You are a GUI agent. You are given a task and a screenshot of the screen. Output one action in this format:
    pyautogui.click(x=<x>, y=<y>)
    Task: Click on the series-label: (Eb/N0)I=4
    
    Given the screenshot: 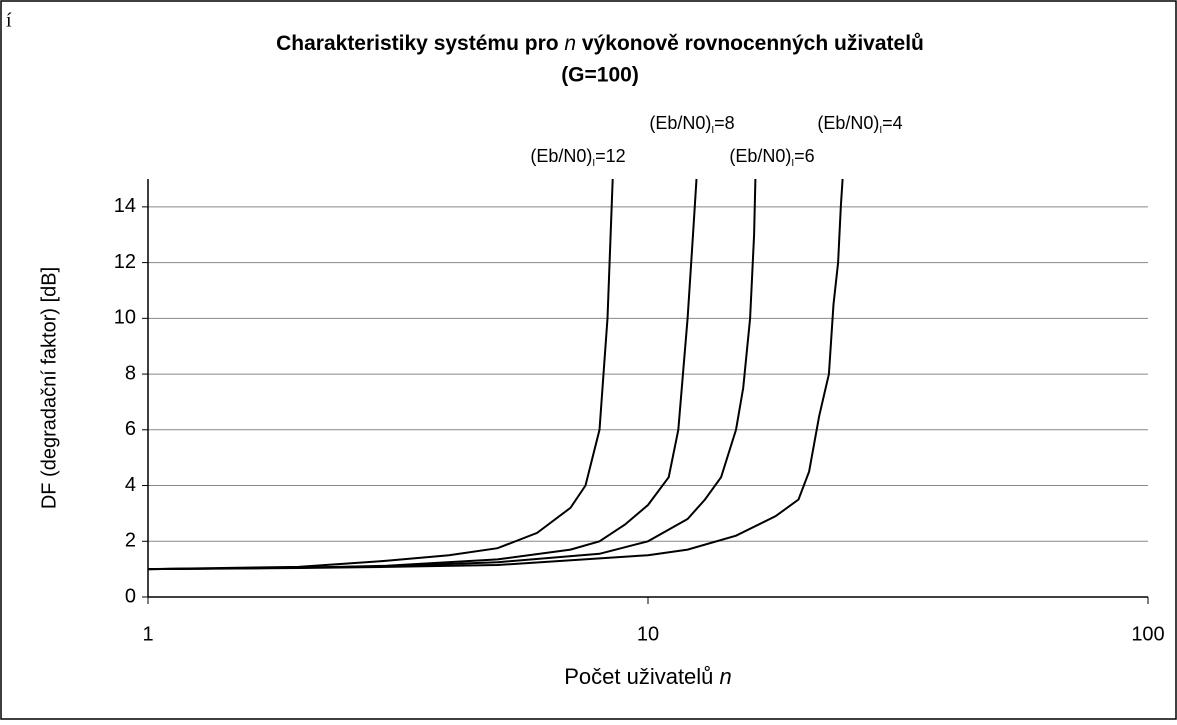 What is the action you would take?
    pyautogui.click(x=859, y=124)
    